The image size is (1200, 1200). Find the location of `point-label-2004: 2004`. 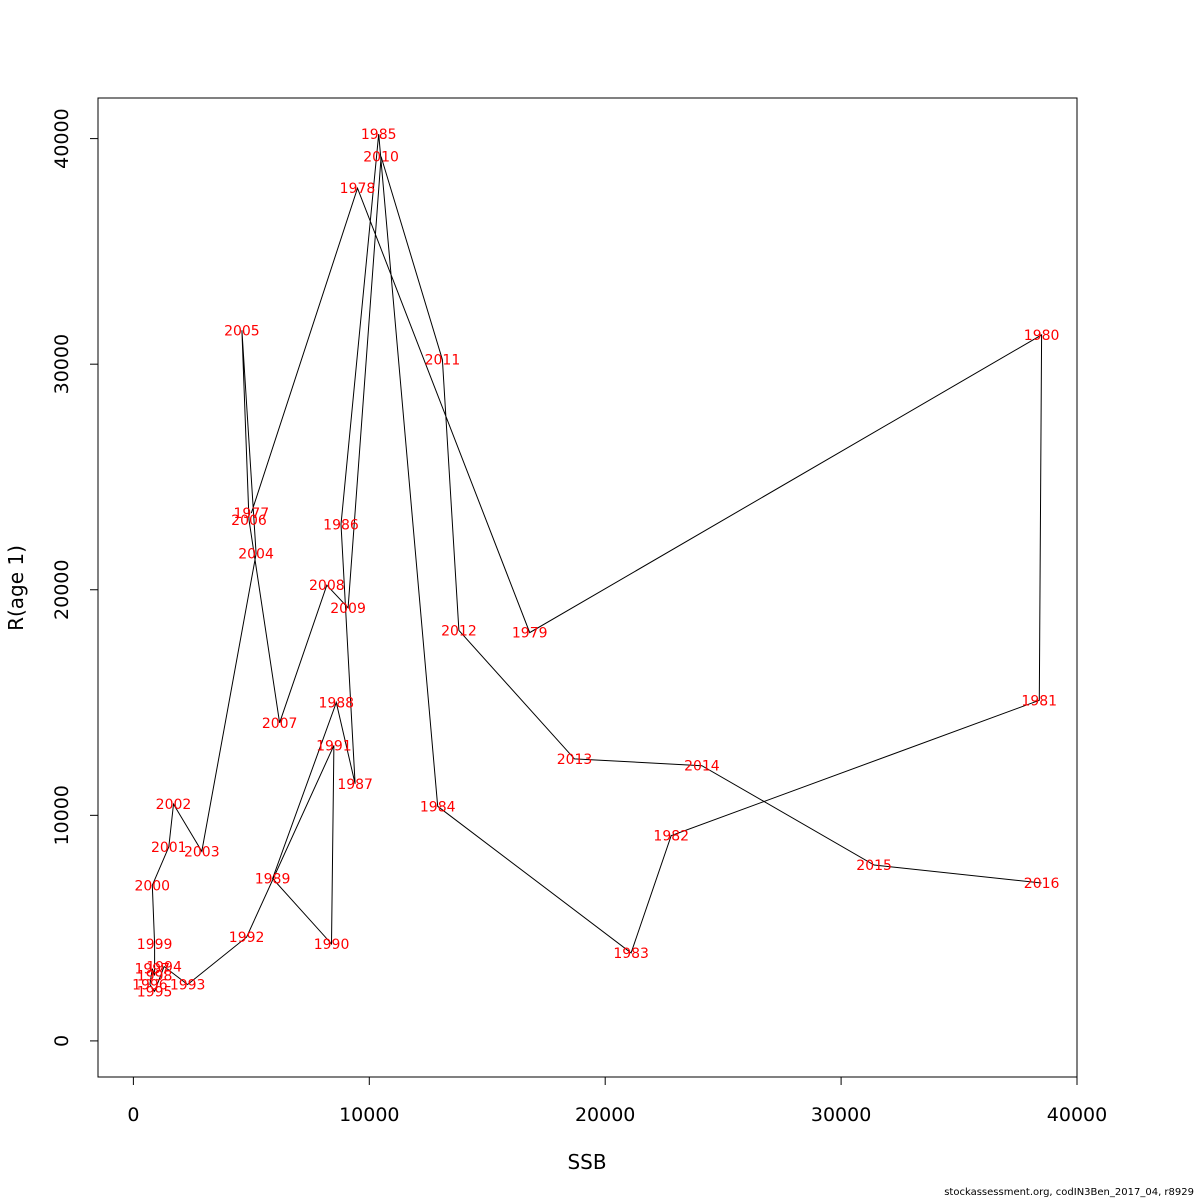

point-label-2004: 2004 is located at coordinates (256, 555).